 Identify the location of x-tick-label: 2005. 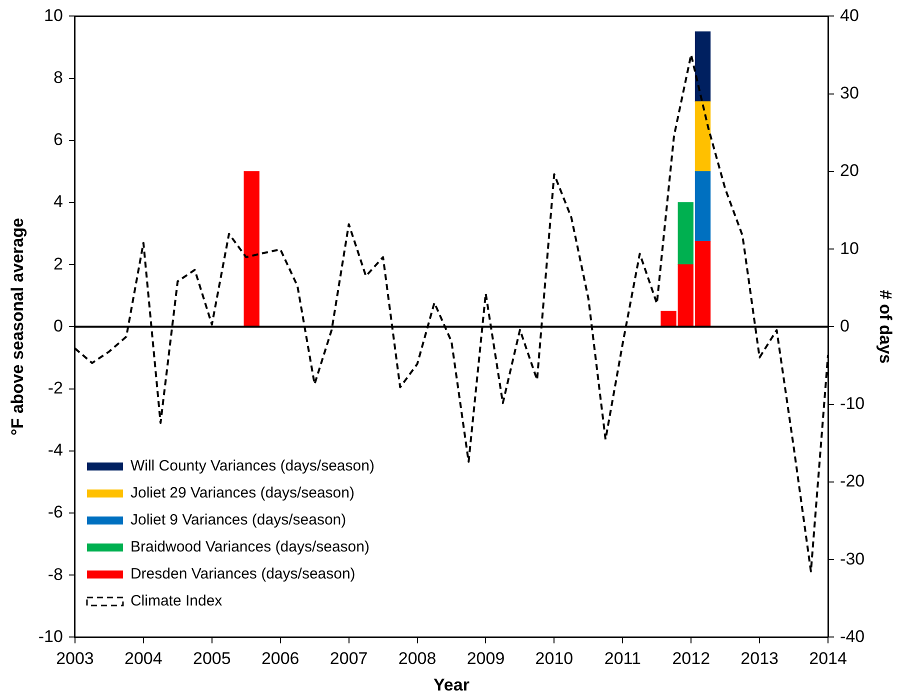
(211, 658).